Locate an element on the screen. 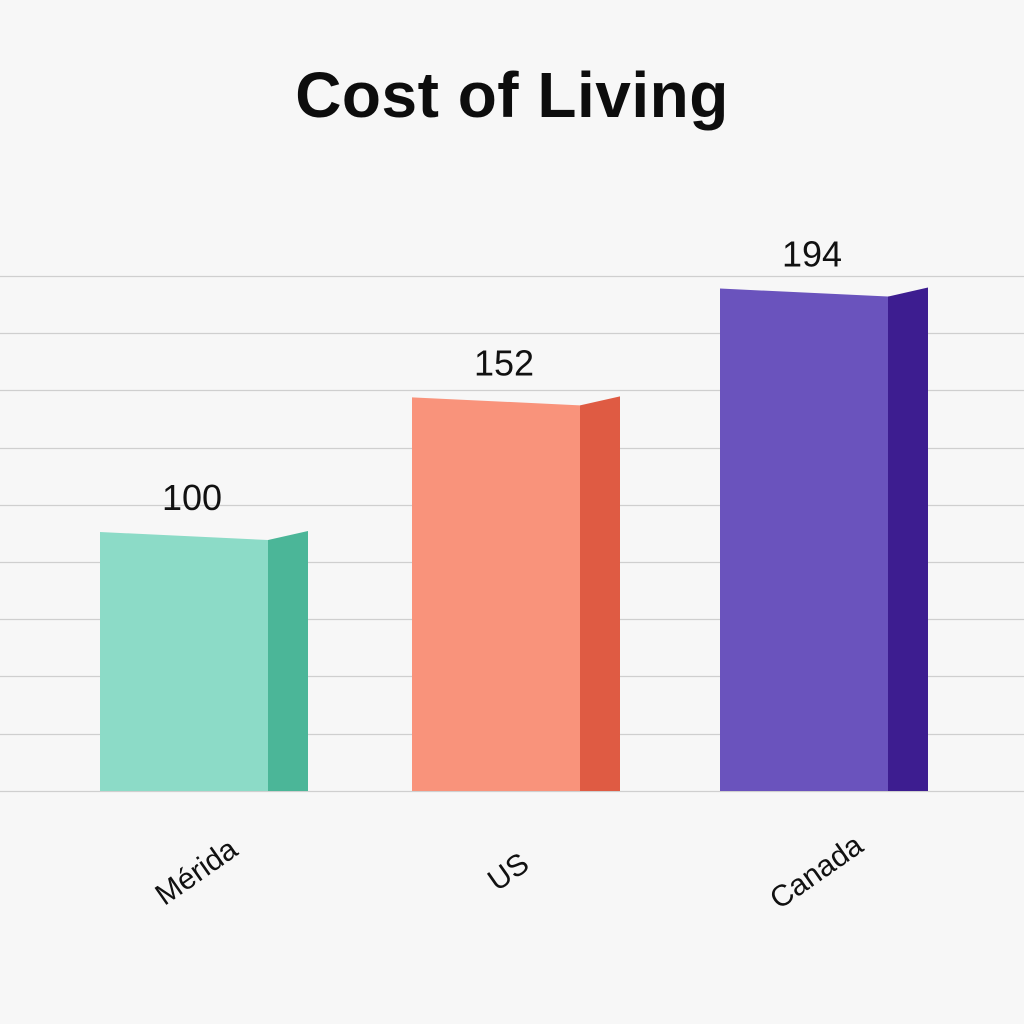 The height and width of the screenshot is (1024, 1024). category-label: Canada is located at coordinates (816, 871).